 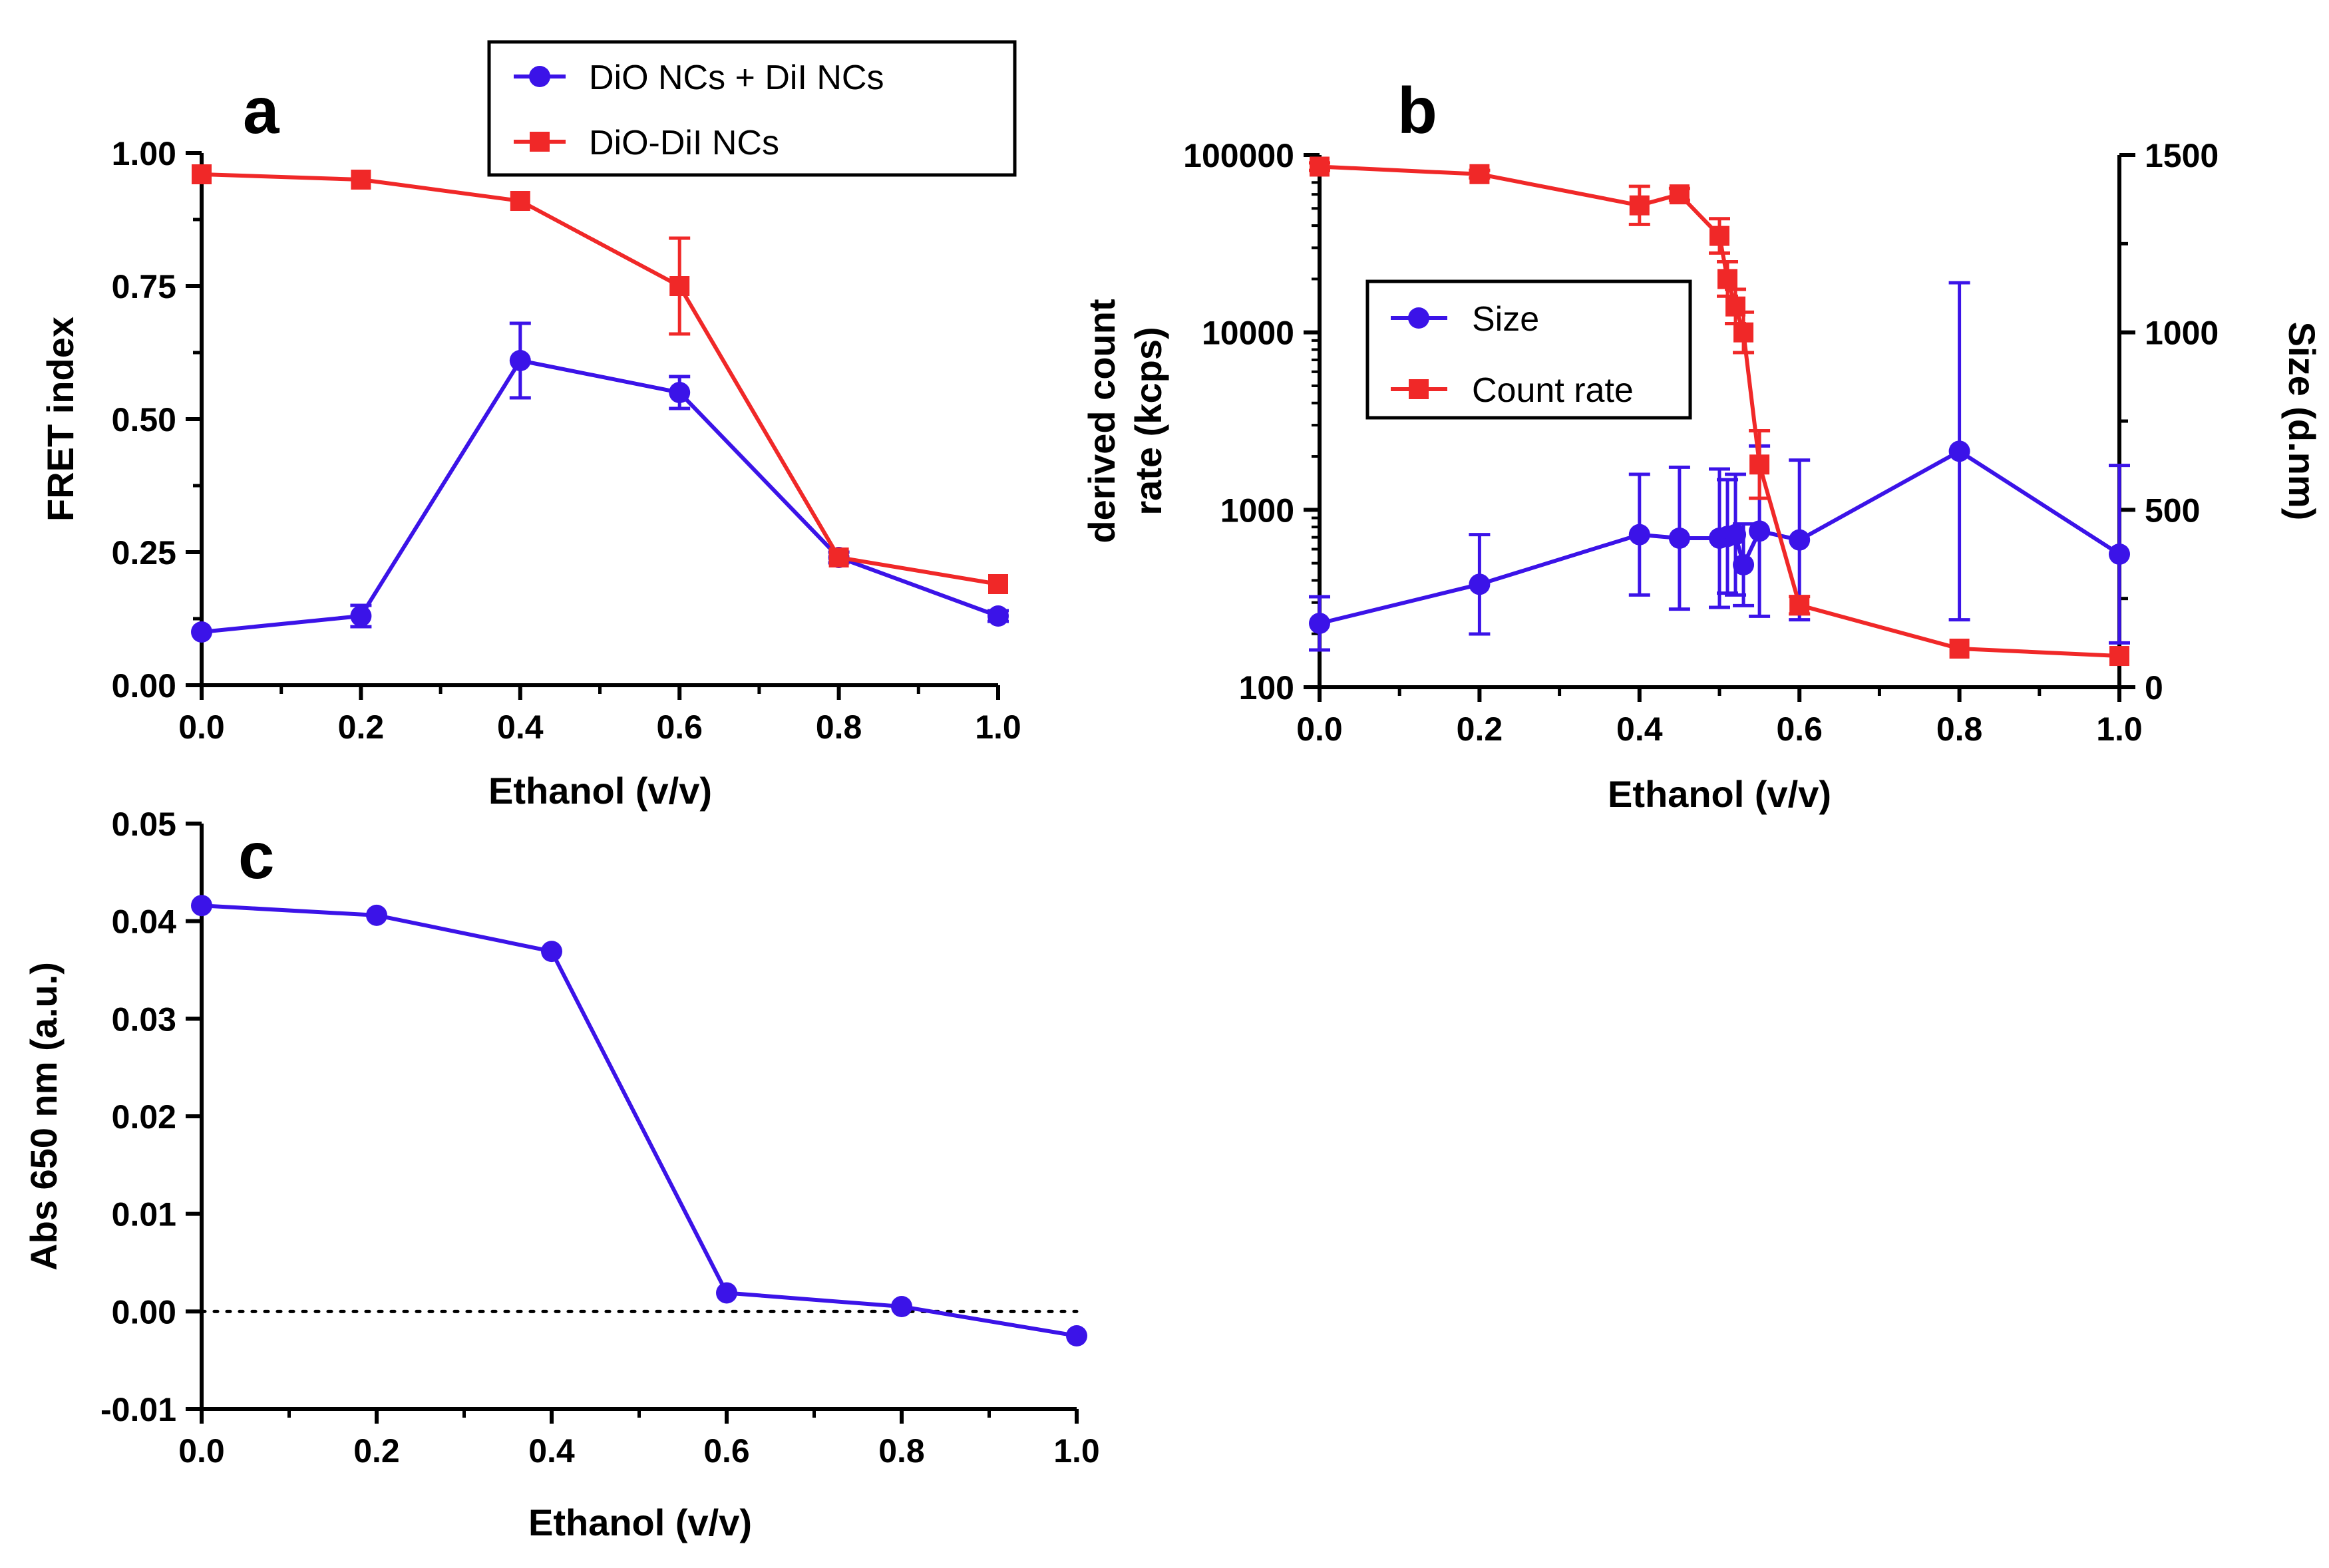 What do you see at coordinates (1239, 155) in the screenshot?
I see `panel-b-left-tick-label: 100000` at bounding box center [1239, 155].